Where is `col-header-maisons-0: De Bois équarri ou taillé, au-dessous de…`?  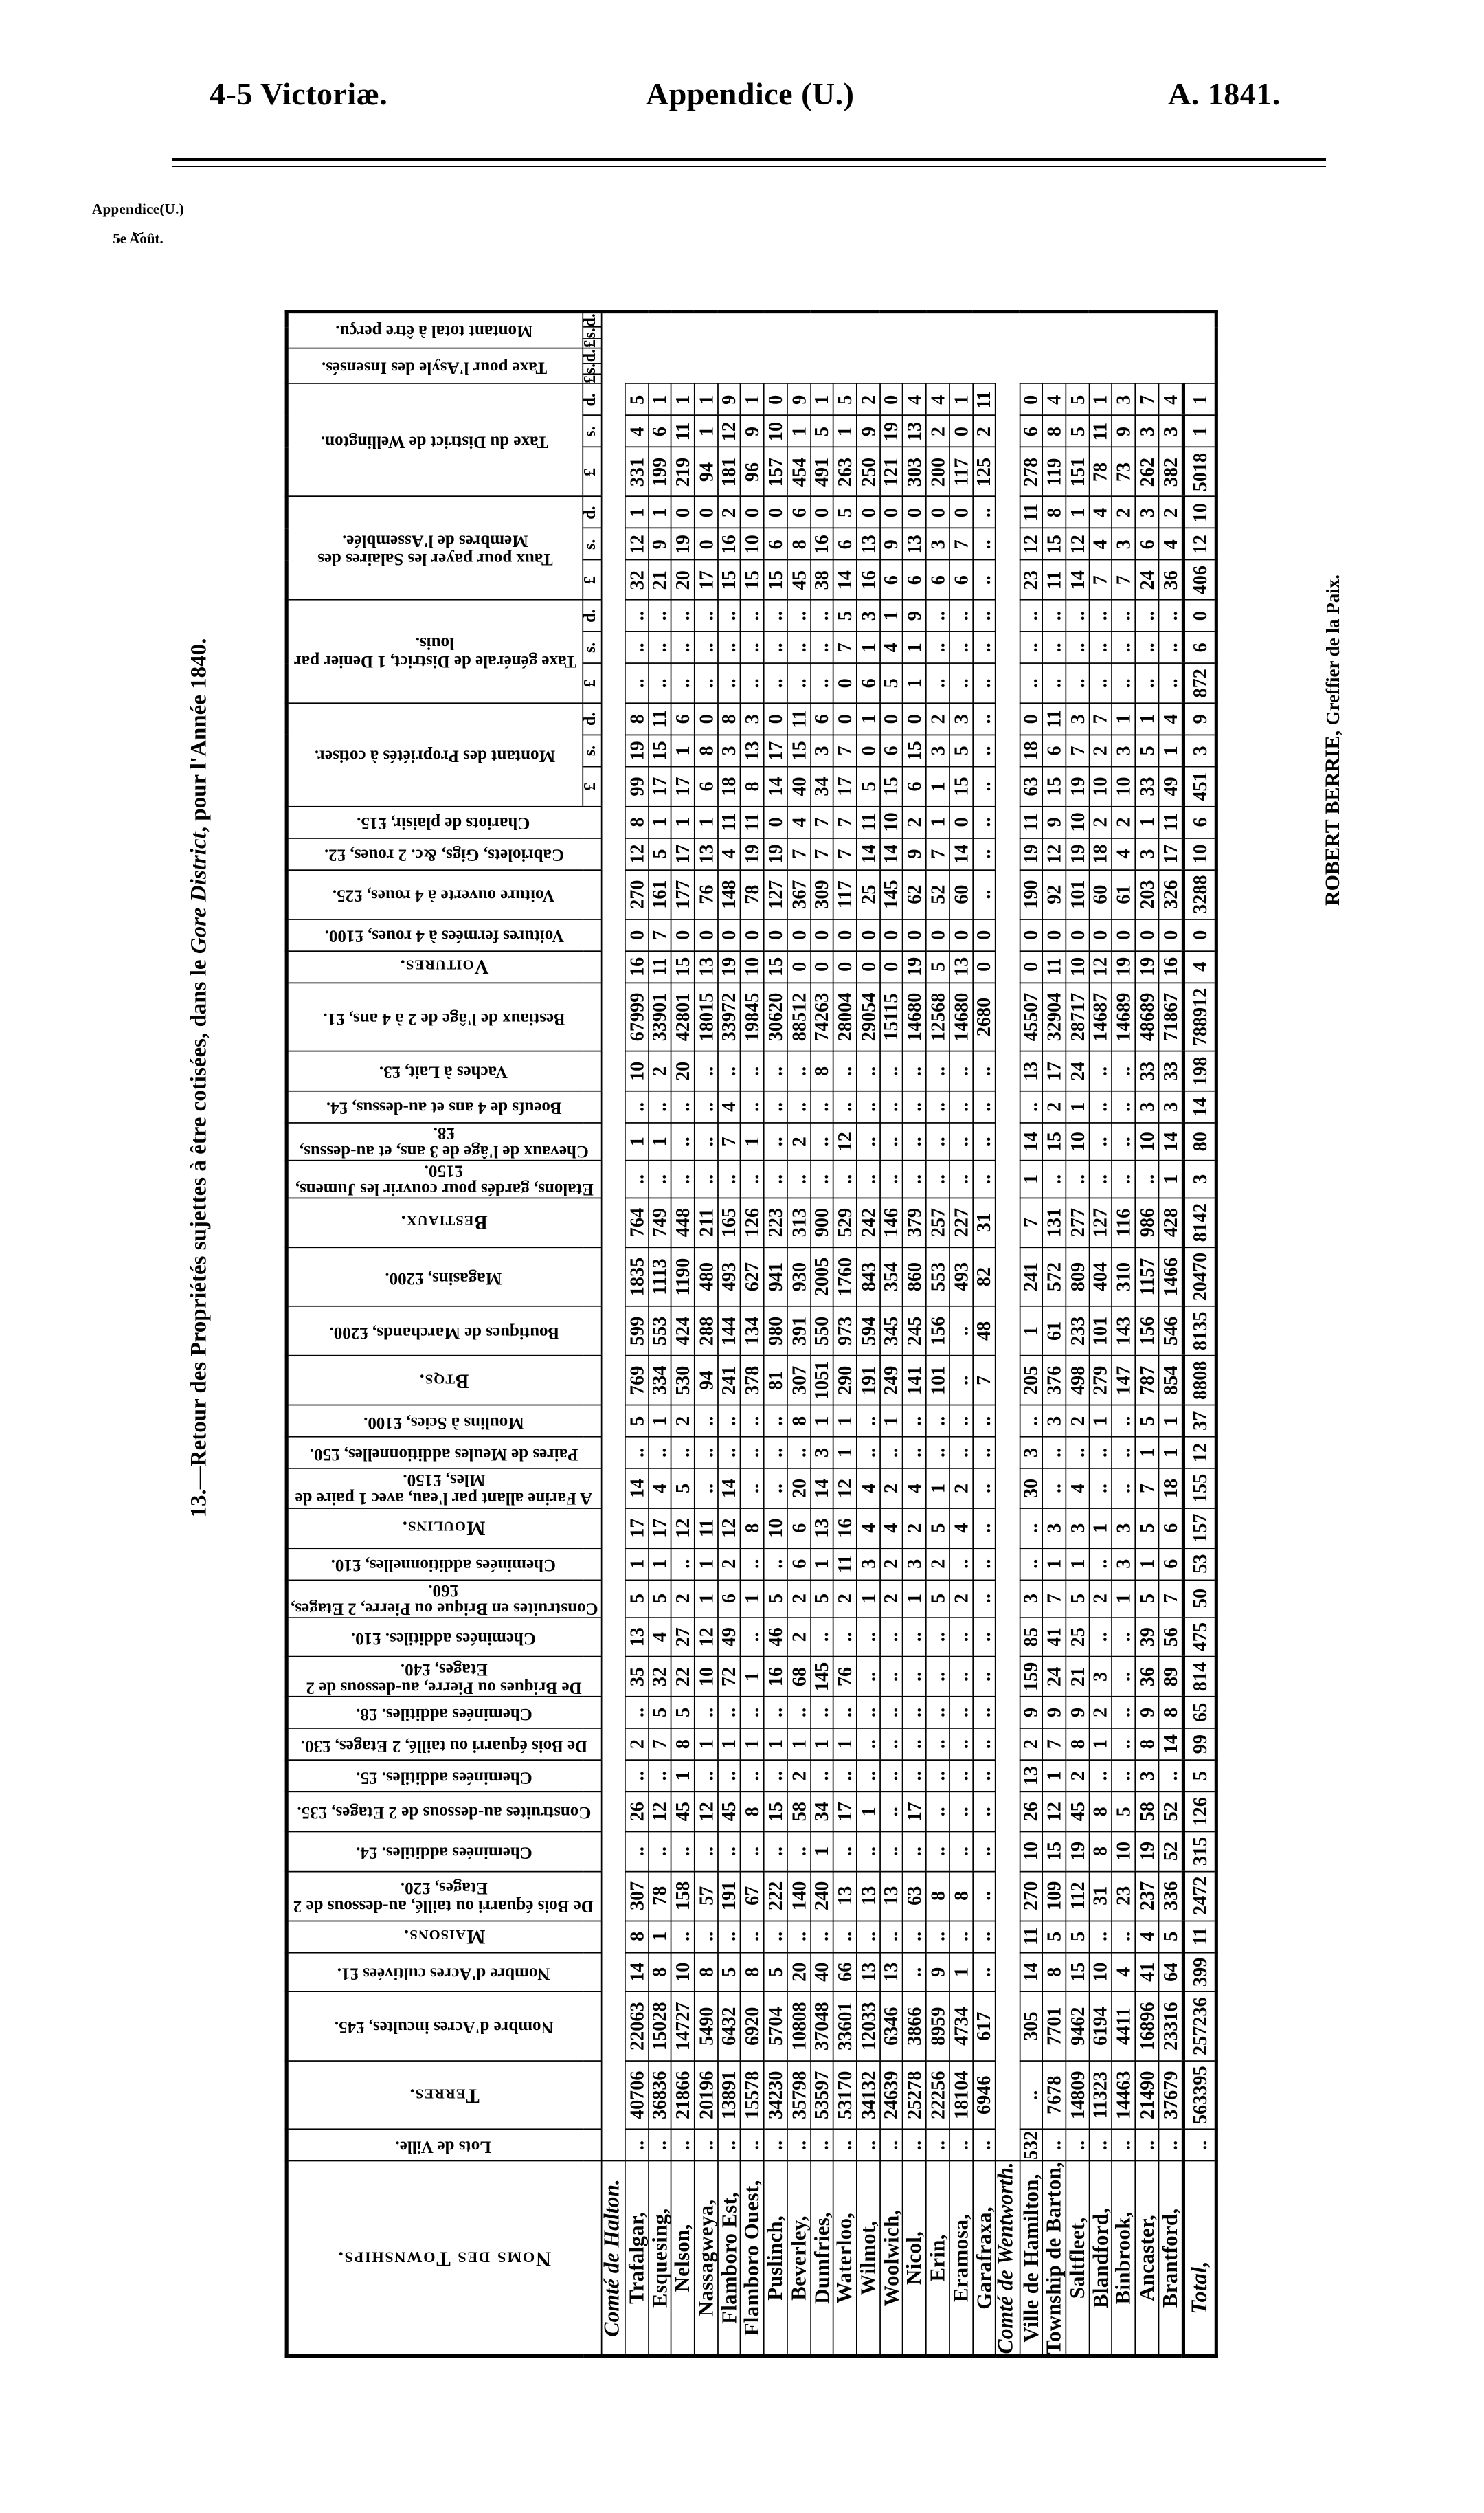
col-header-maisons-0: De Bois équarri ou taillé, au-dessous de… is located at coordinates (443, 1895).